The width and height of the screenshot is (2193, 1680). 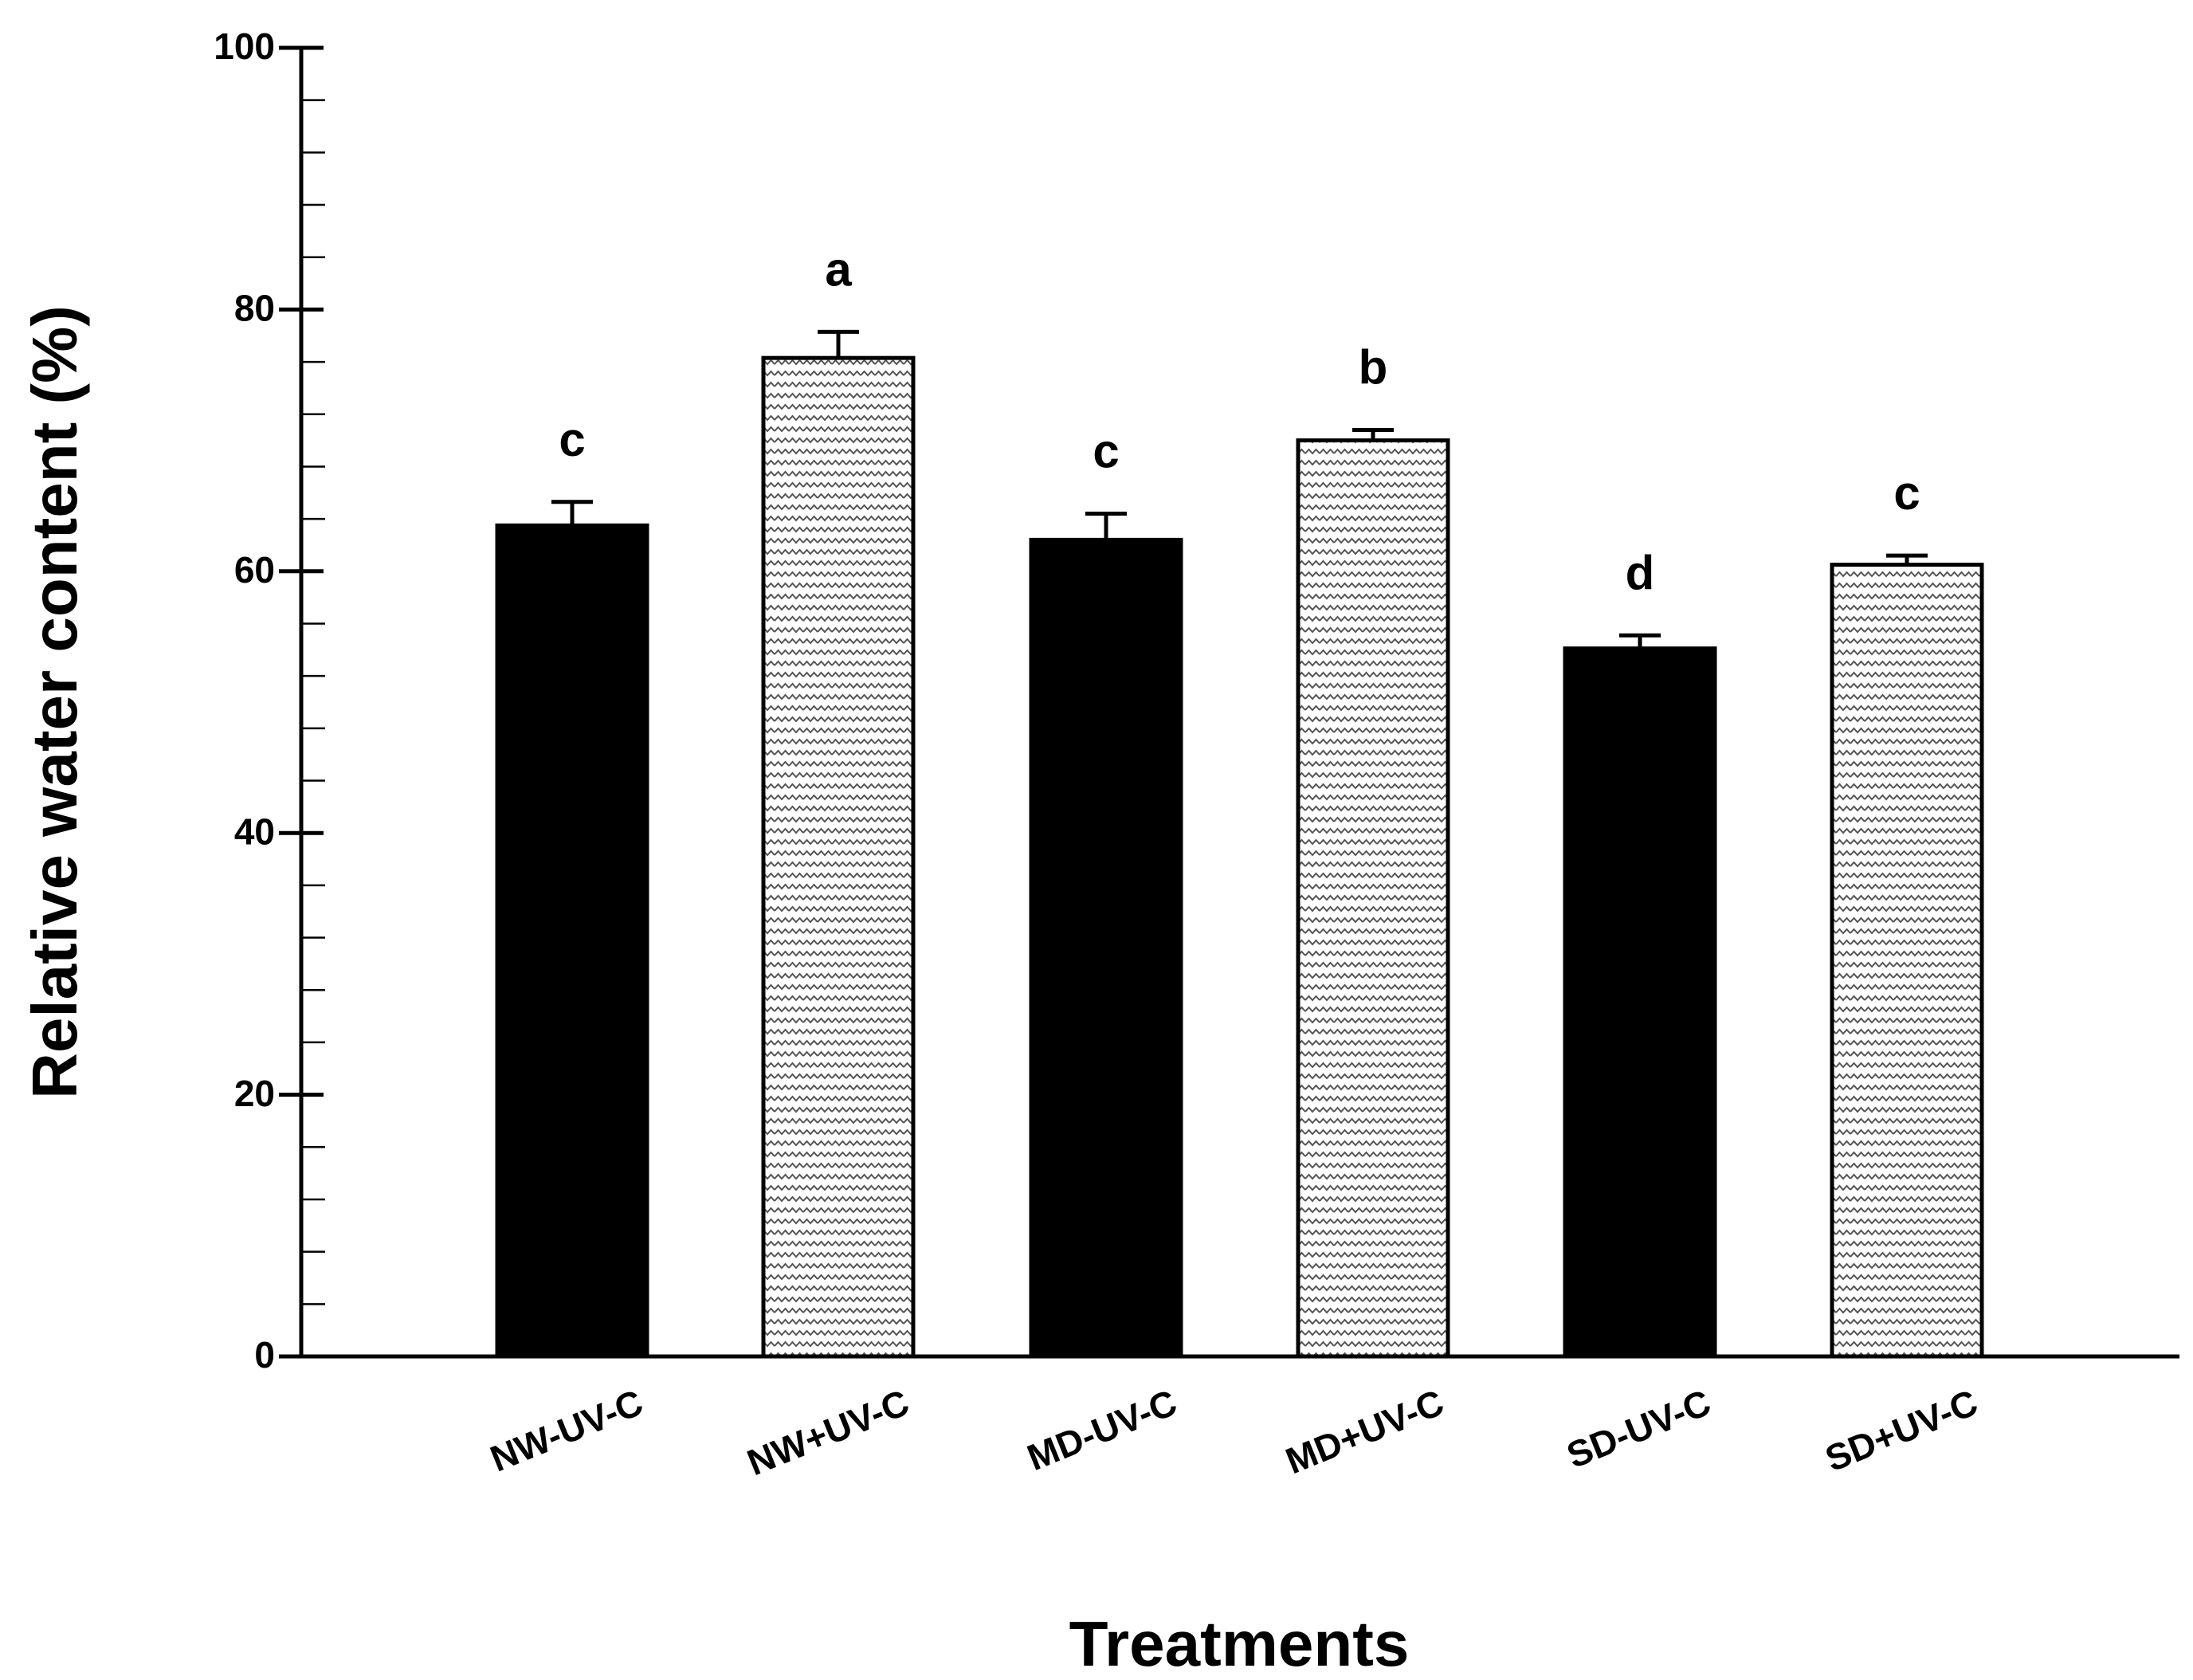 What do you see at coordinates (827, 1432) in the screenshot?
I see `x-tick-label-nwplus-uv-c: NW+UV-C` at bounding box center [827, 1432].